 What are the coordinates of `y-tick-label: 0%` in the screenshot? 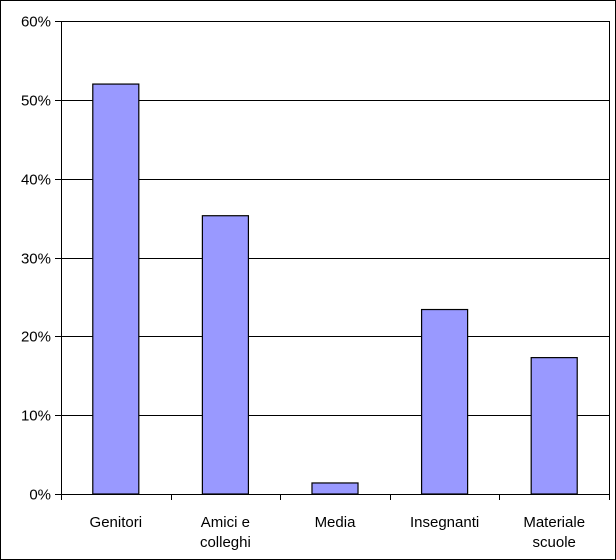 It's located at (40, 495).